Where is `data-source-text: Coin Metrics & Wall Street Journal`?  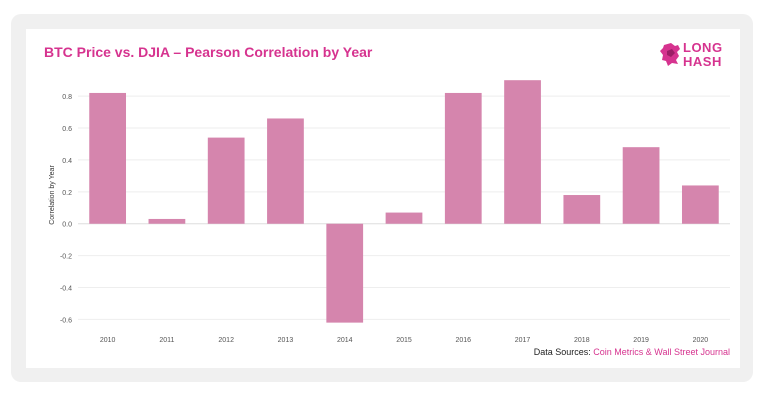
data-source-text: Coin Metrics & Wall Street Journal is located at coordinates (661, 352).